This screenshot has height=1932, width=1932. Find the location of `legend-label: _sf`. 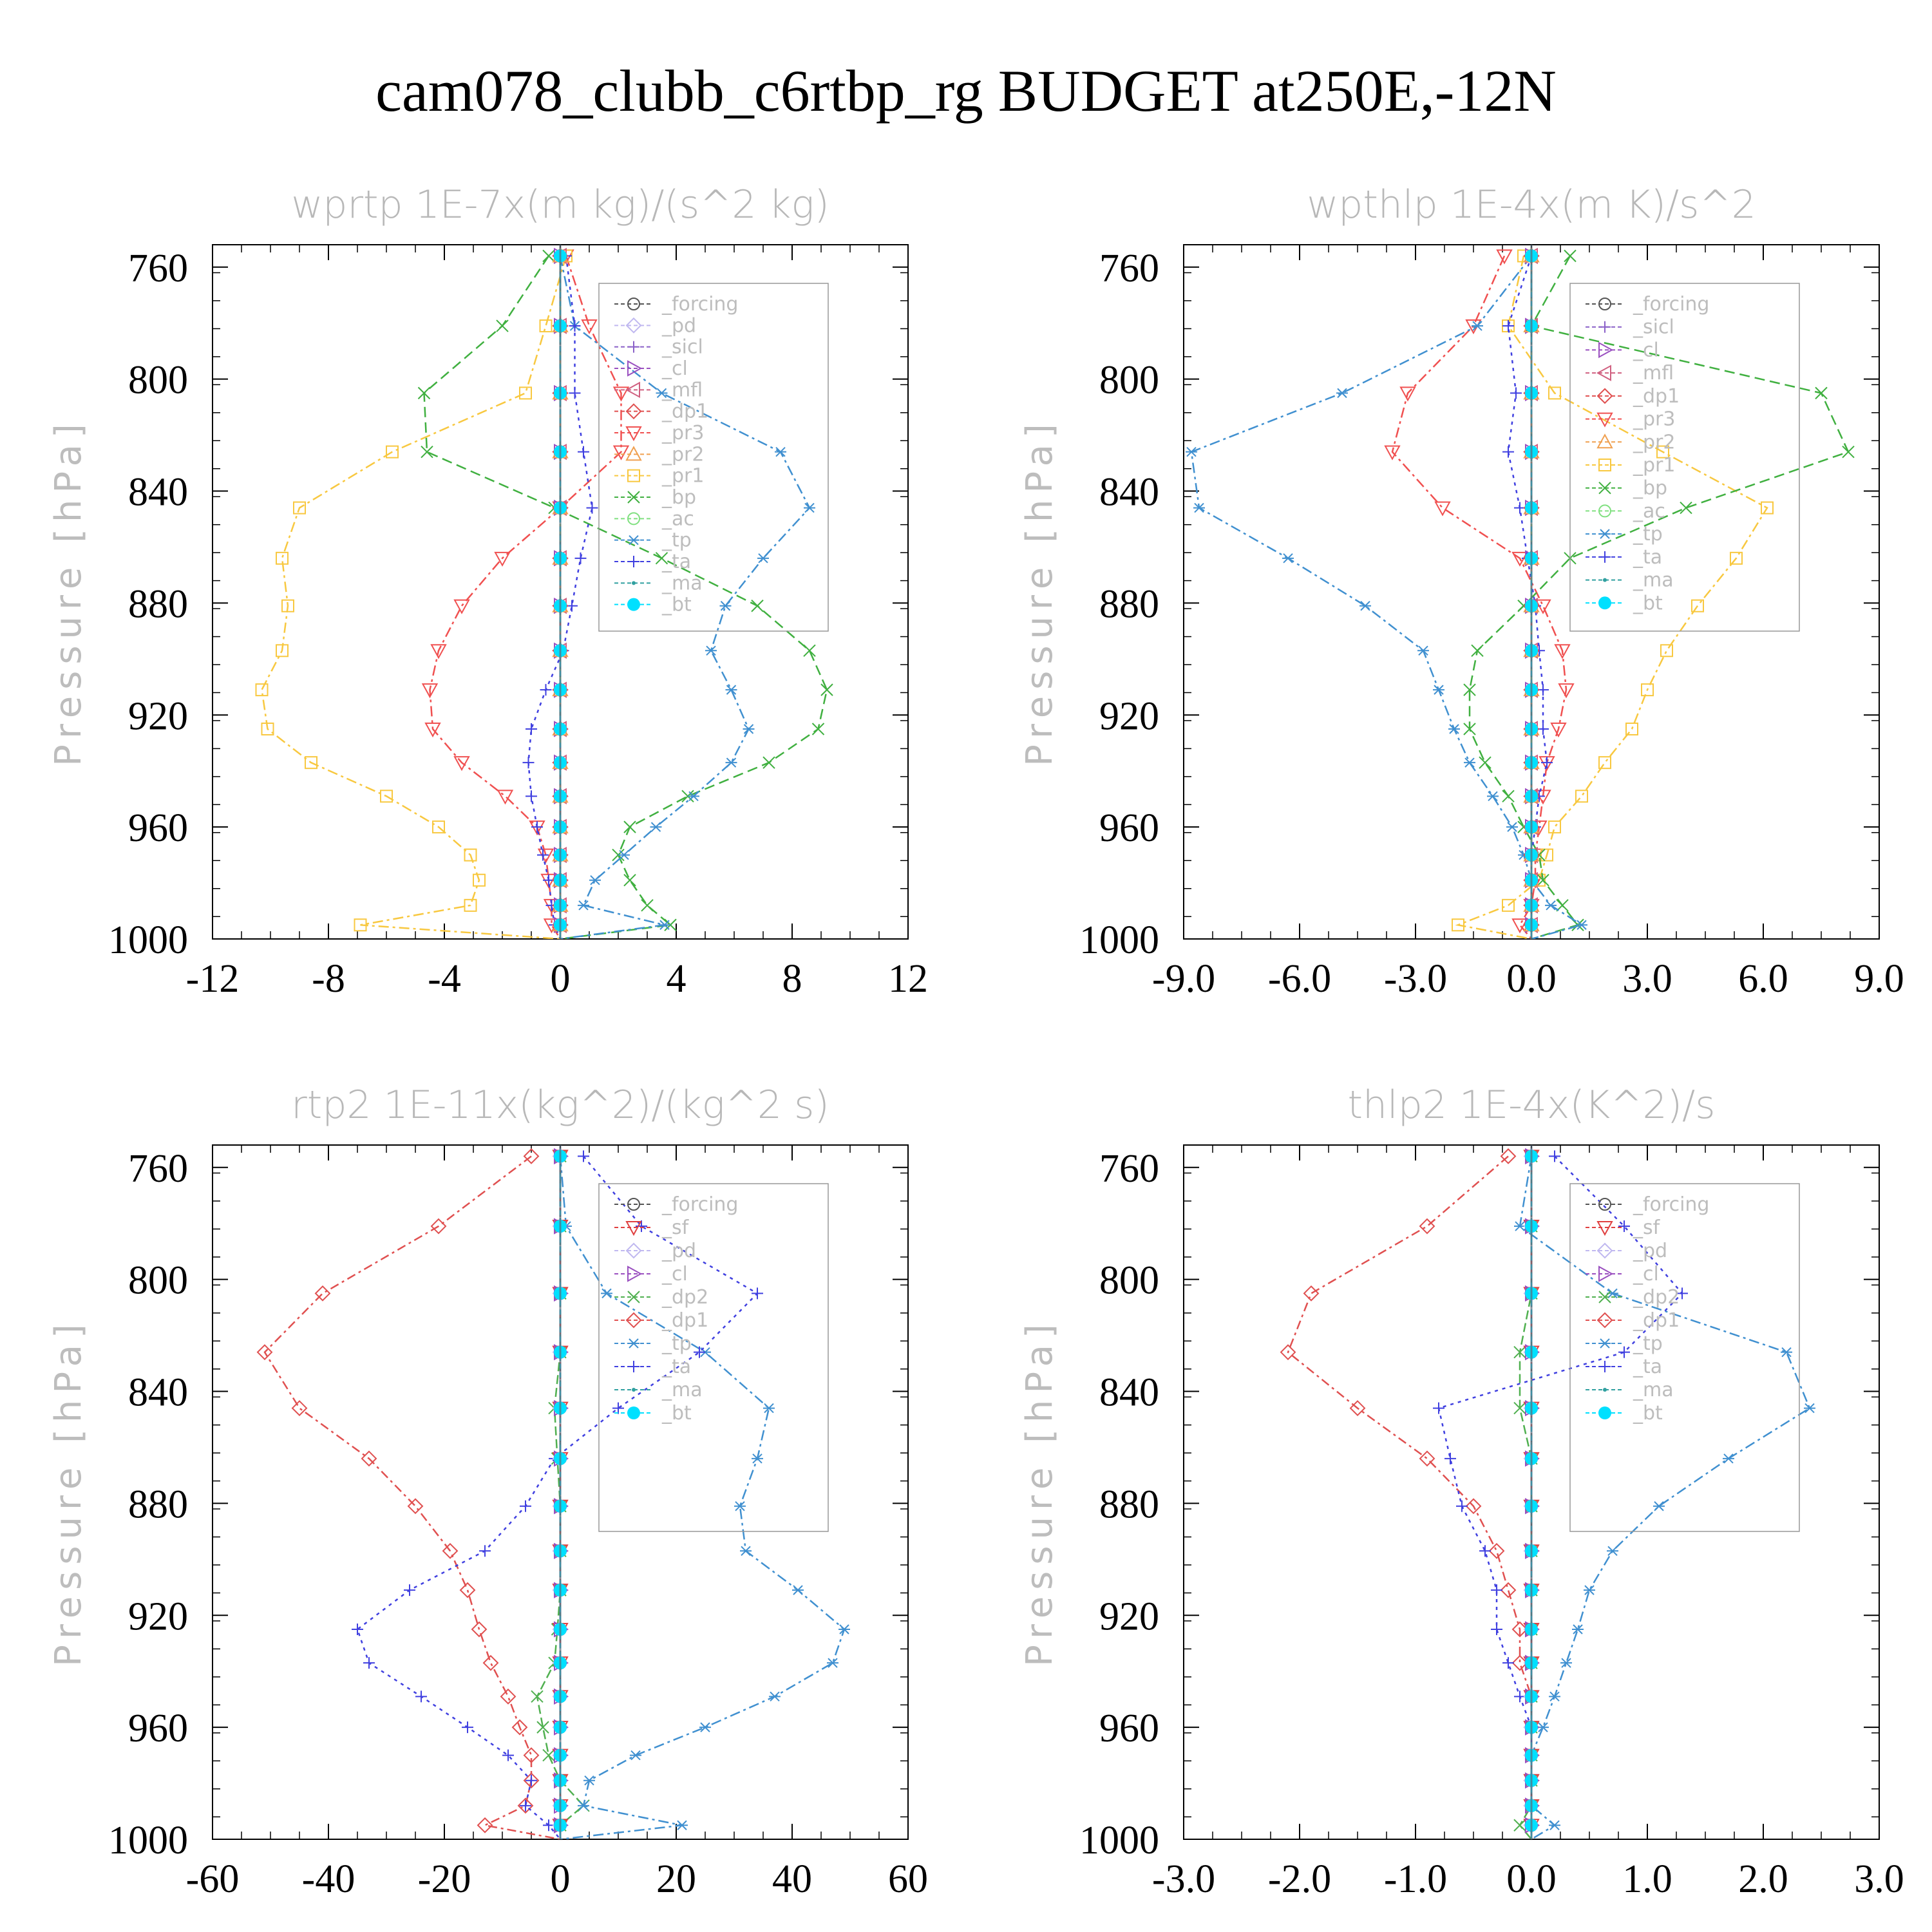

legend-label: _sf is located at coordinates (1647, 1228).